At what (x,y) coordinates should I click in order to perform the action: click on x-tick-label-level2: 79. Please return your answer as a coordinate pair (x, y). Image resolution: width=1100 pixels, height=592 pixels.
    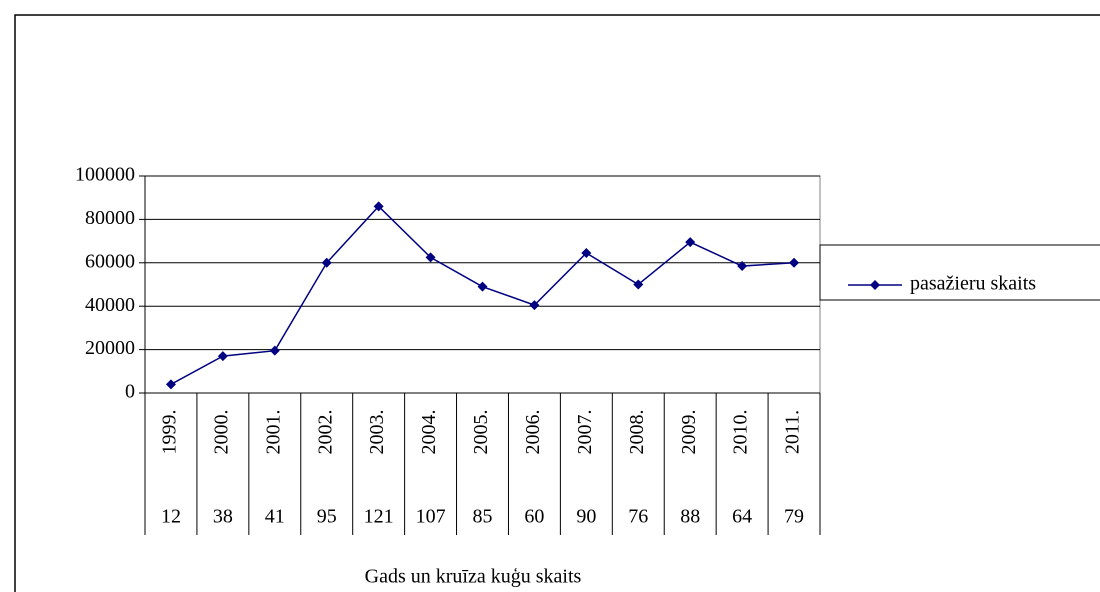
    Looking at the image, I should click on (794, 517).